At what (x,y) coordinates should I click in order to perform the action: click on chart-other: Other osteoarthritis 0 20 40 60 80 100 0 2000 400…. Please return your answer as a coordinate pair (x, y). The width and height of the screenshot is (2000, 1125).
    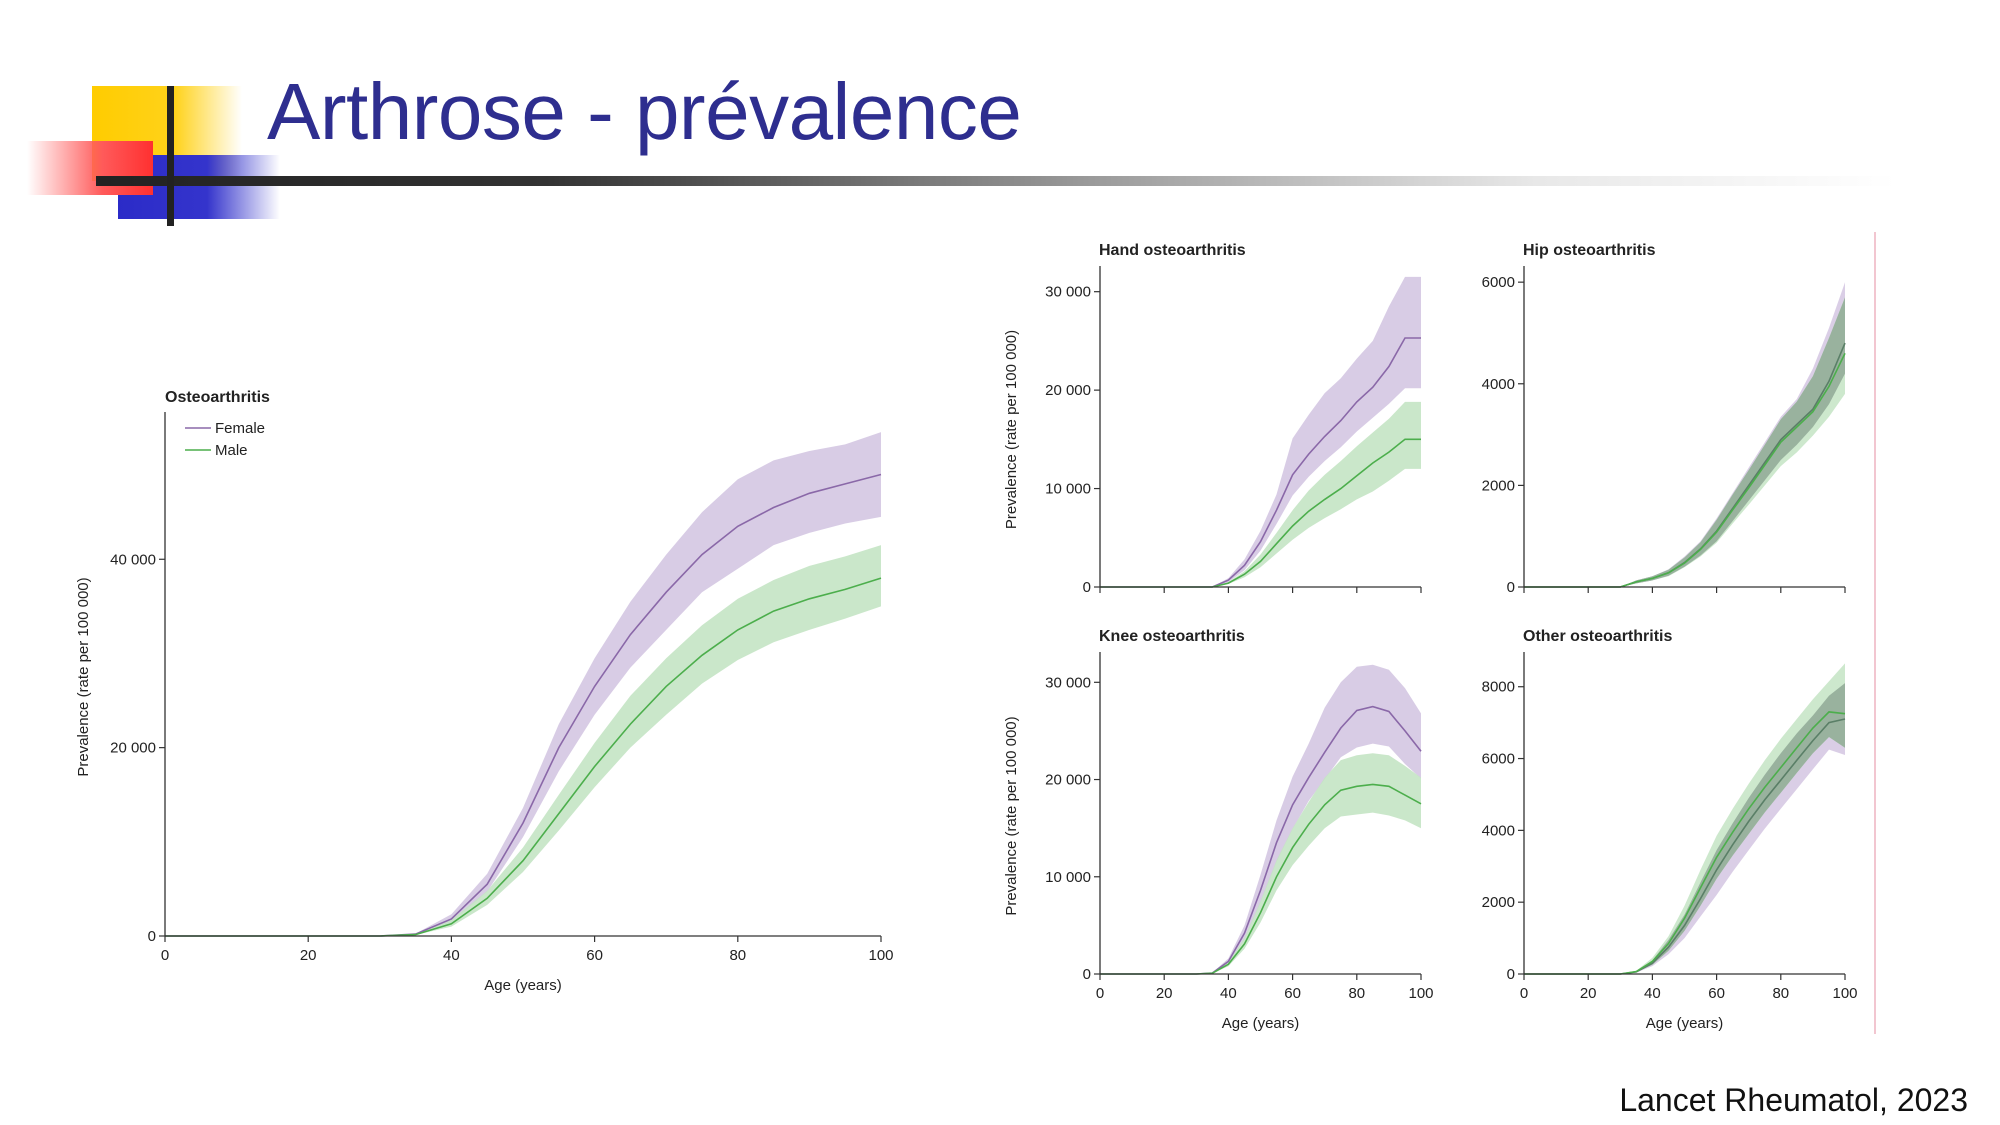
    Looking at the image, I should click on (1670, 830).